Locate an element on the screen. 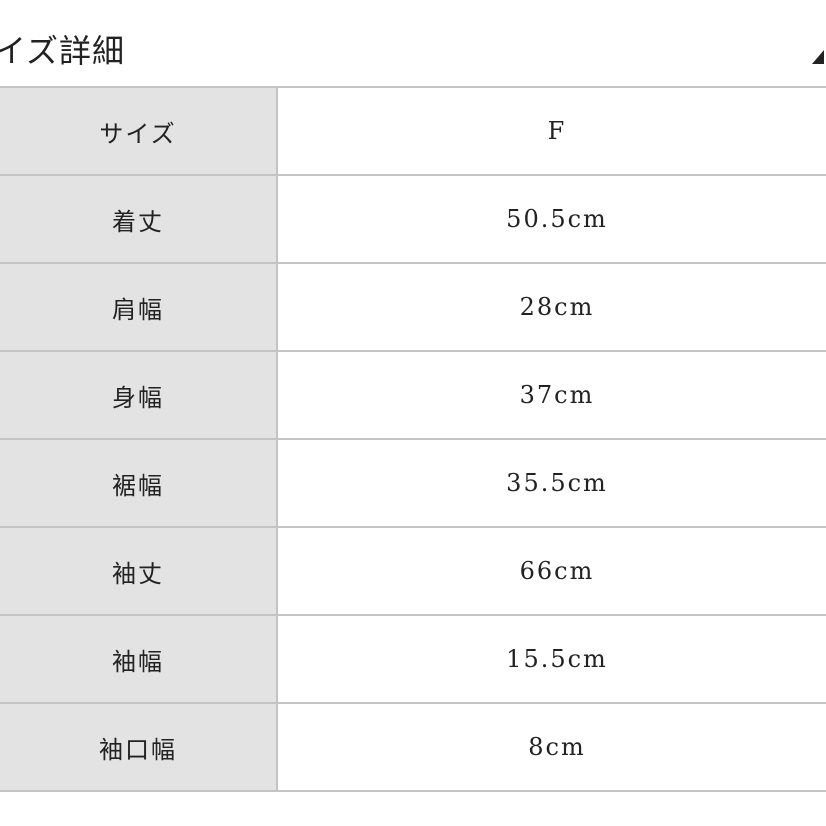  row-value: 28cm is located at coordinates (551, 307).